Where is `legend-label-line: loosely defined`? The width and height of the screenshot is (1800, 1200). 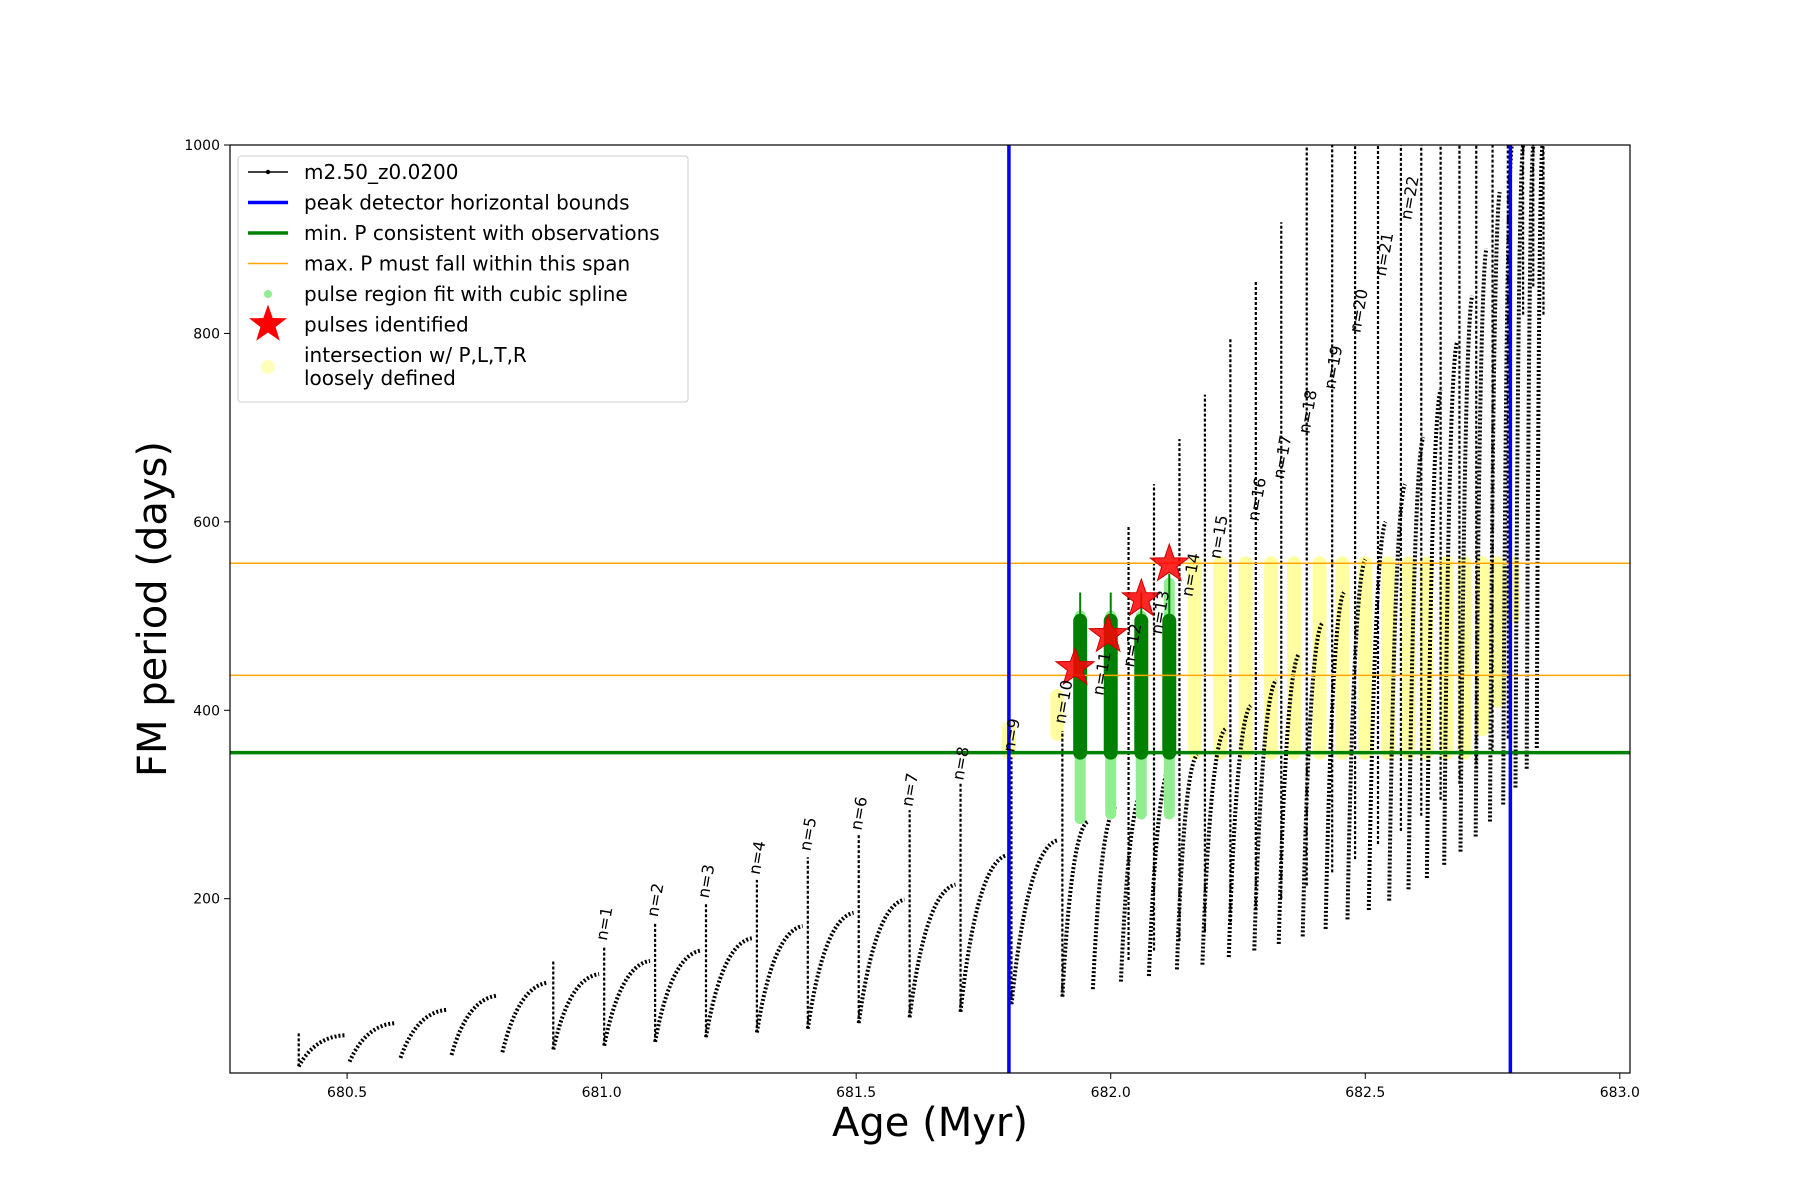 legend-label-line: loosely defined is located at coordinates (380, 378).